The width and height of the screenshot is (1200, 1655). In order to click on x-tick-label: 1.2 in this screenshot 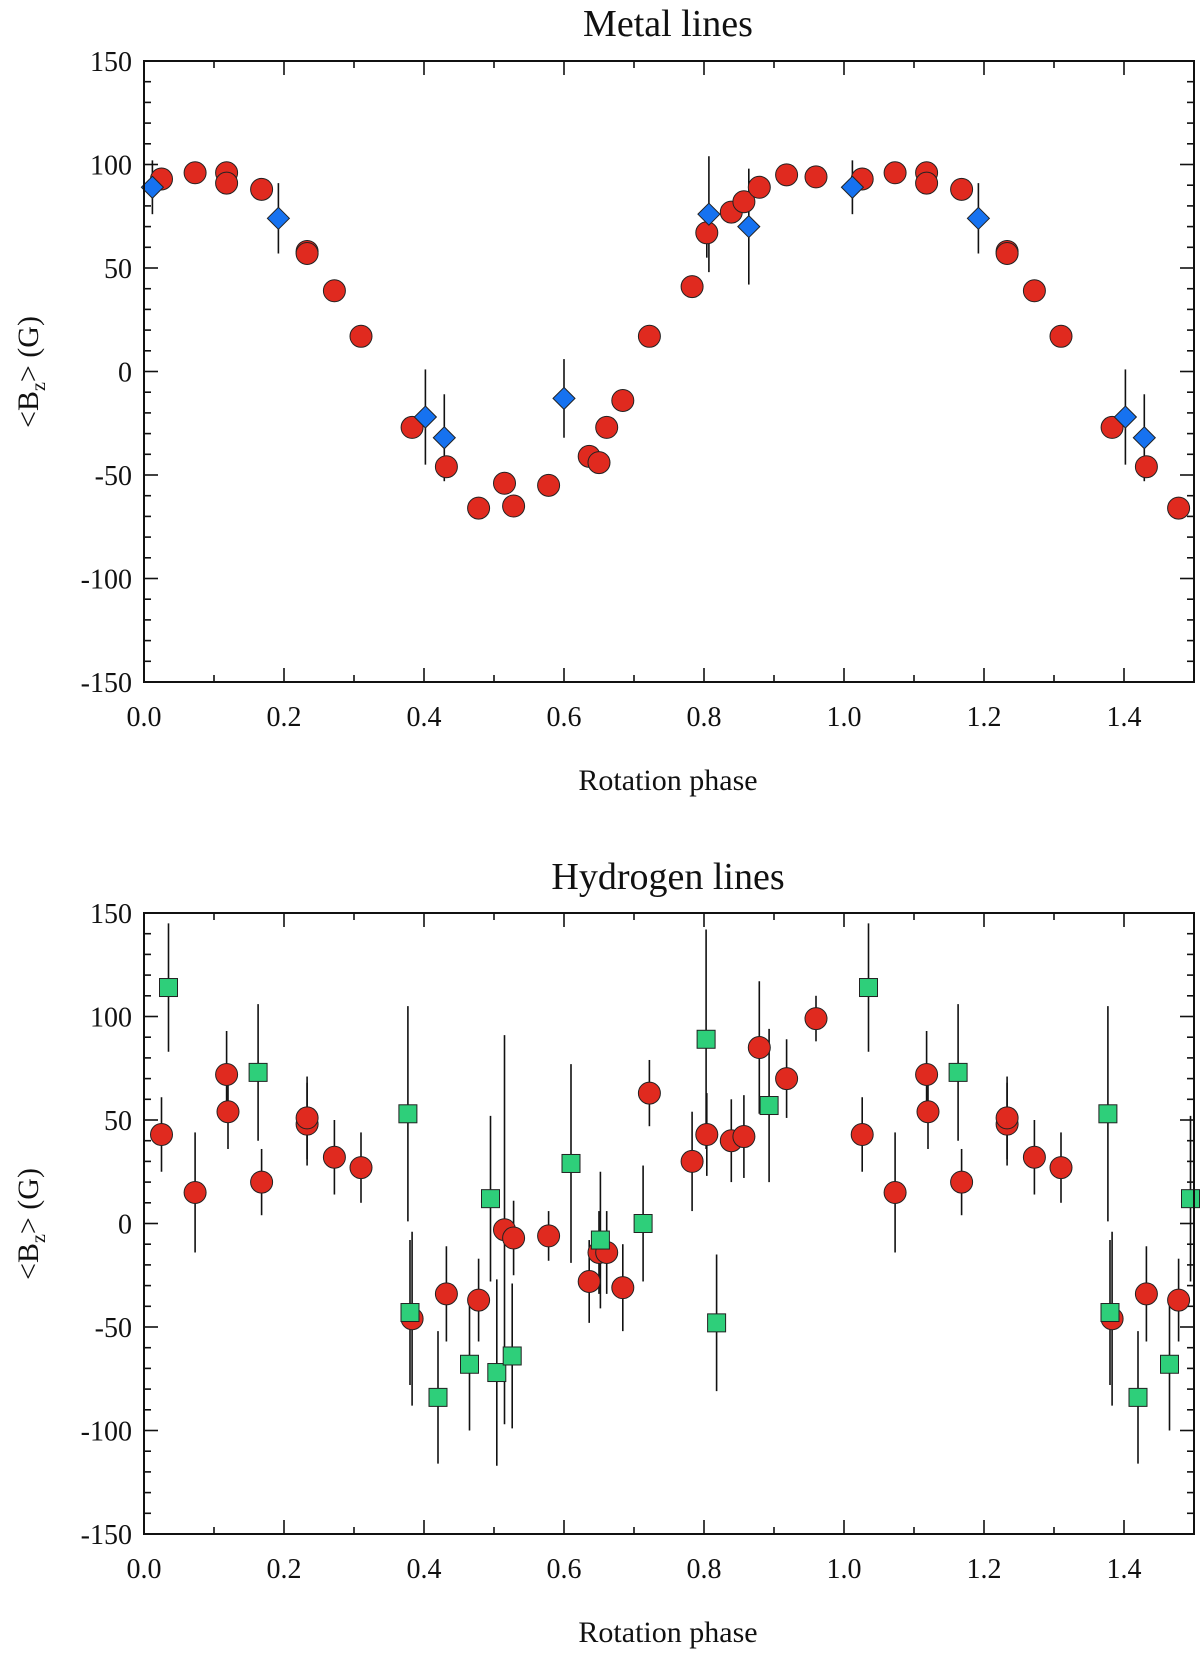, I will do `click(984, 1569)`.